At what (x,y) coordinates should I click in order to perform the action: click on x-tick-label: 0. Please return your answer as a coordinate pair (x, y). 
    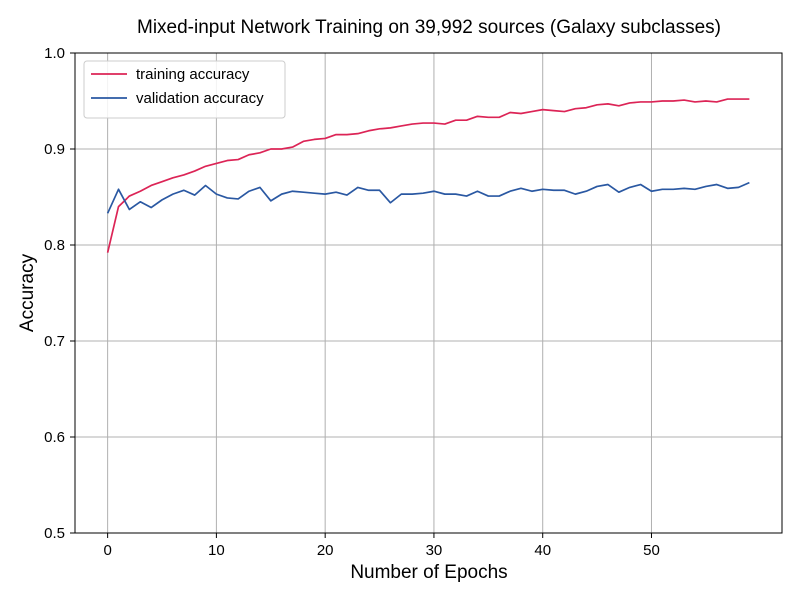
    Looking at the image, I should click on (107, 550).